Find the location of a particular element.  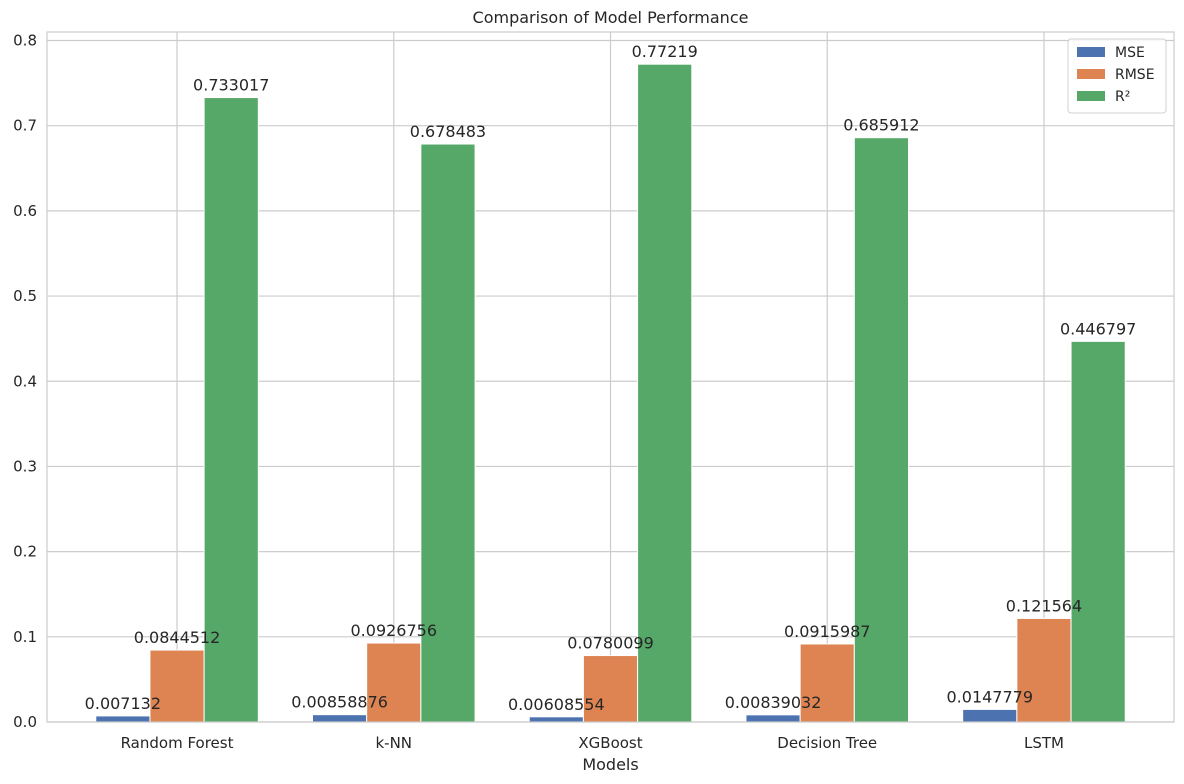

x-tick-label: LSTM is located at coordinates (1044, 743).